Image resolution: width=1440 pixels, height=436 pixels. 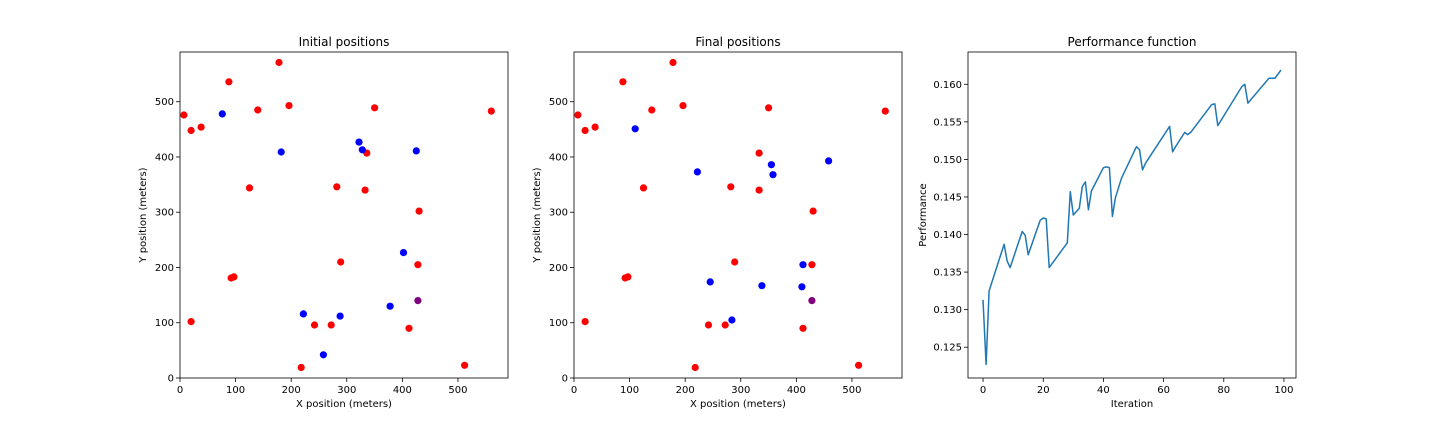 I want to click on y-tick-label: 0.155, so click(x=947, y=122).